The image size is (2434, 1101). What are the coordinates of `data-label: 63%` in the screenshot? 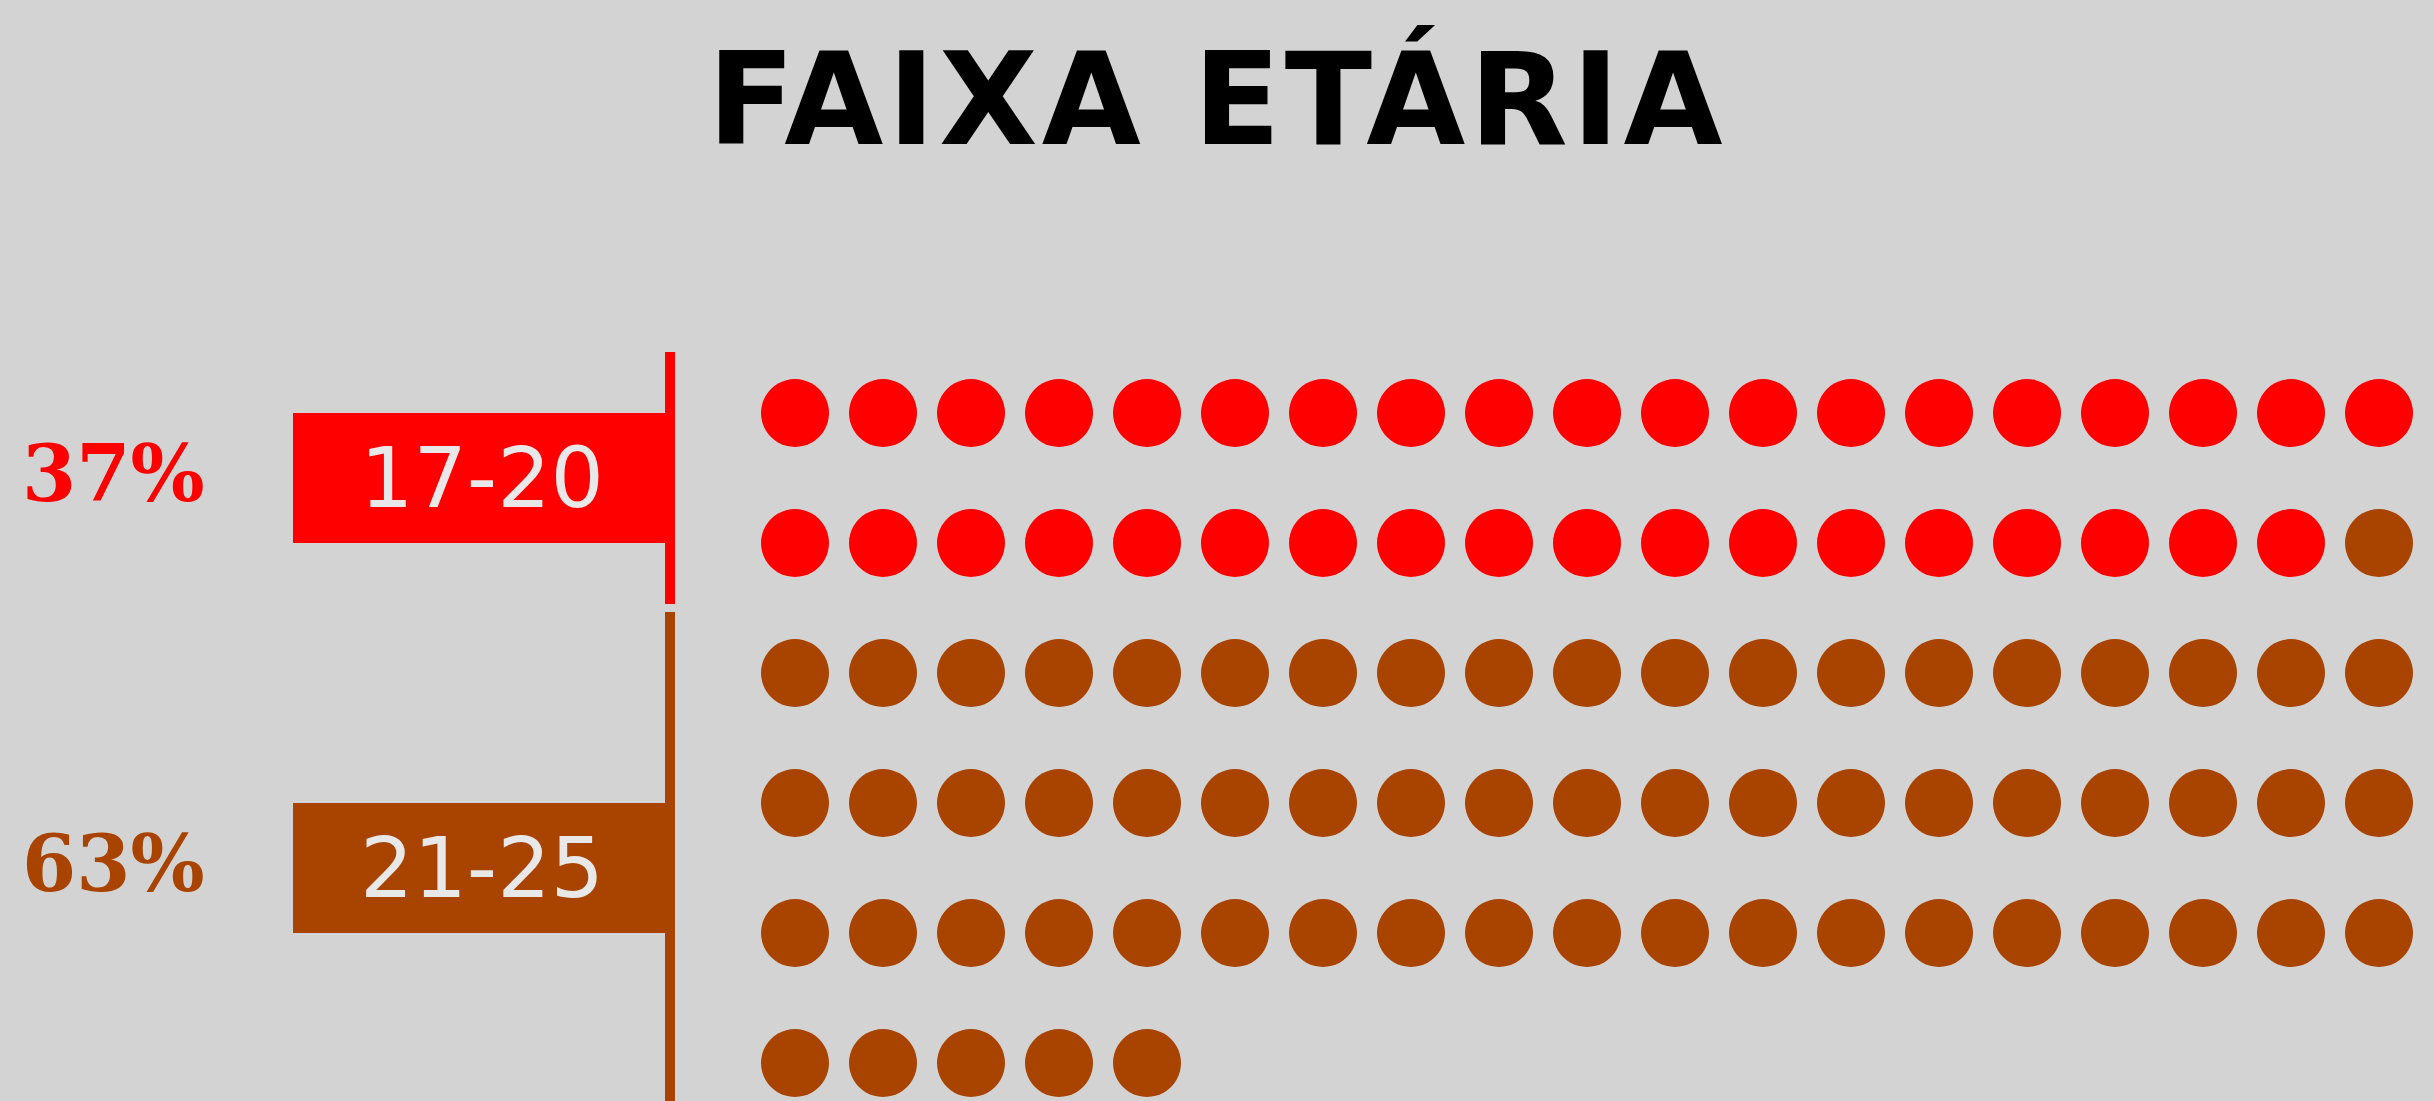 It's located at (113, 864).